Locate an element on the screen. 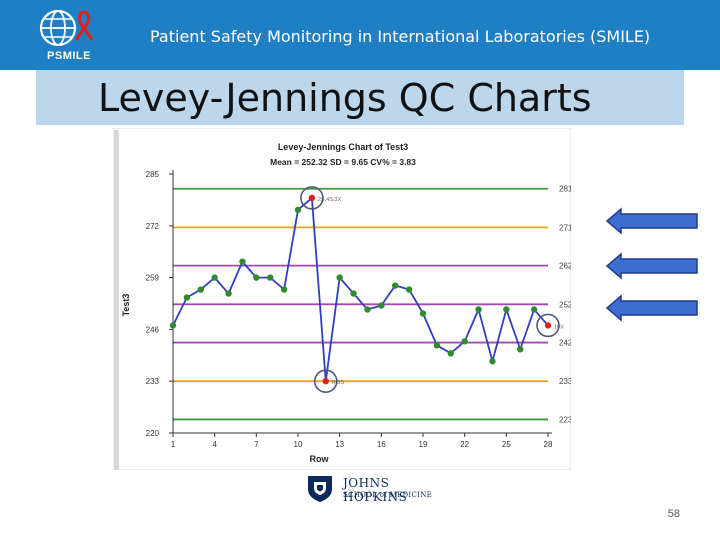  y-tick-label: 233 is located at coordinates (153, 381).